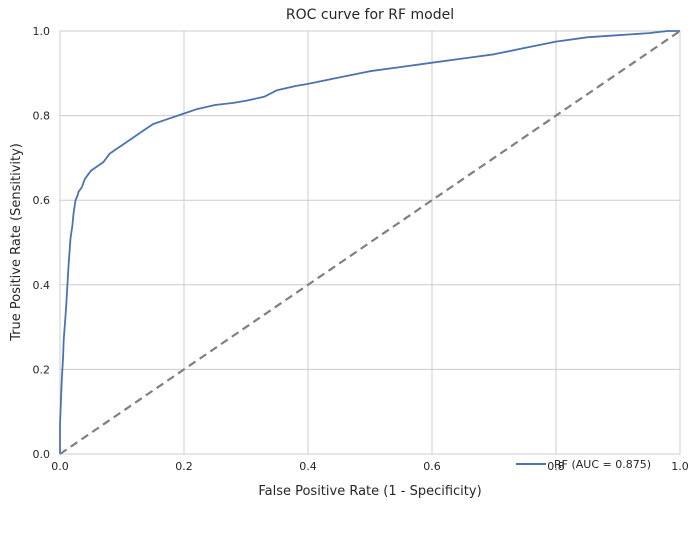 The image size is (698, 534). What do you see at coordinates (42, 116) in the screenshot?
I see `y-tick-label: 0.8` at bounding box center [42, 116].